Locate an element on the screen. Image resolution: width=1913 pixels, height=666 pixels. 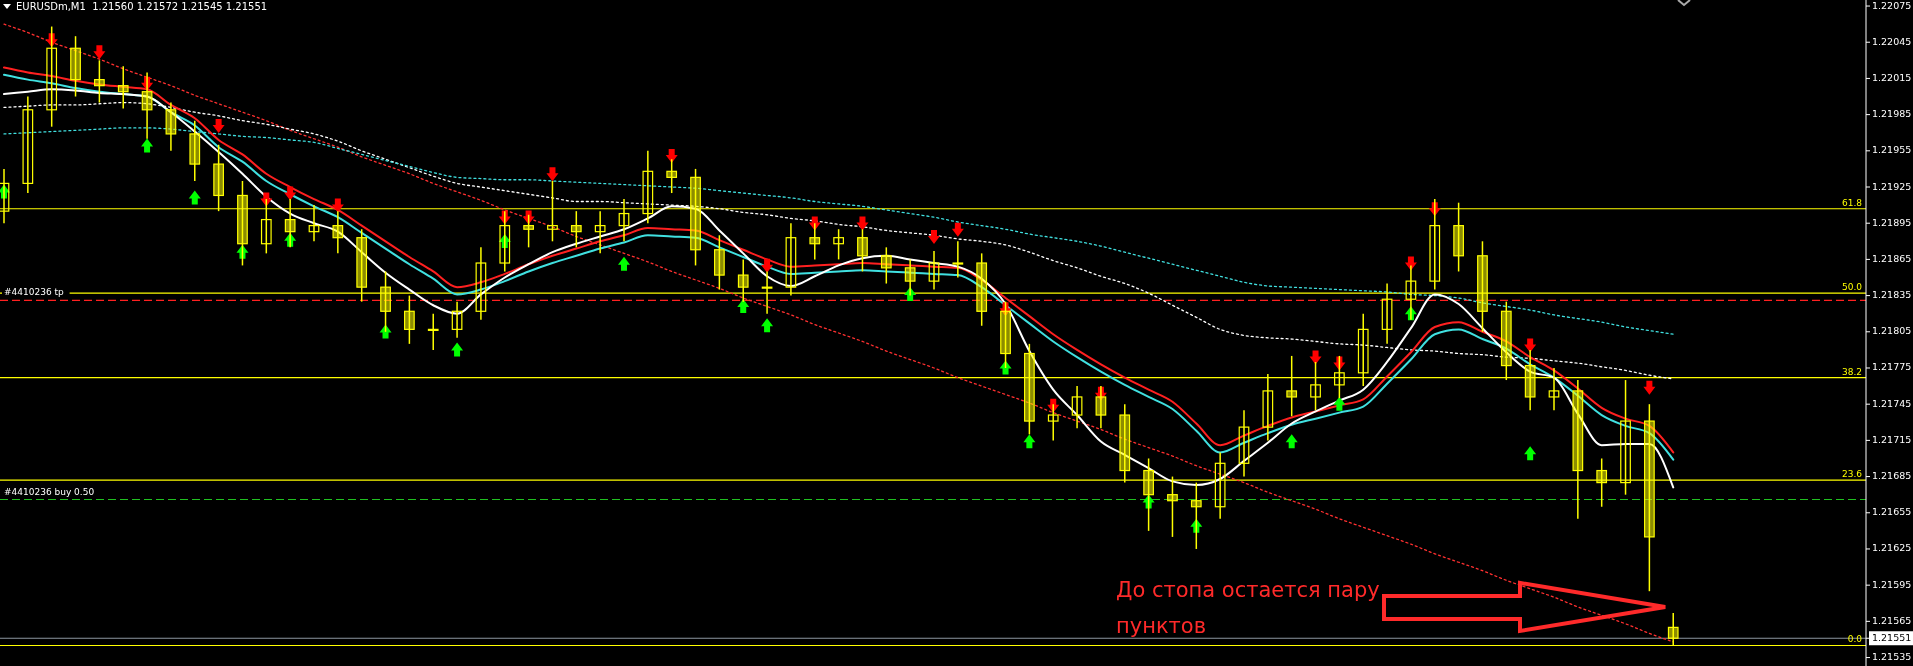
y-tick-label: 1.21655 is located at coordinates (1892, 512).